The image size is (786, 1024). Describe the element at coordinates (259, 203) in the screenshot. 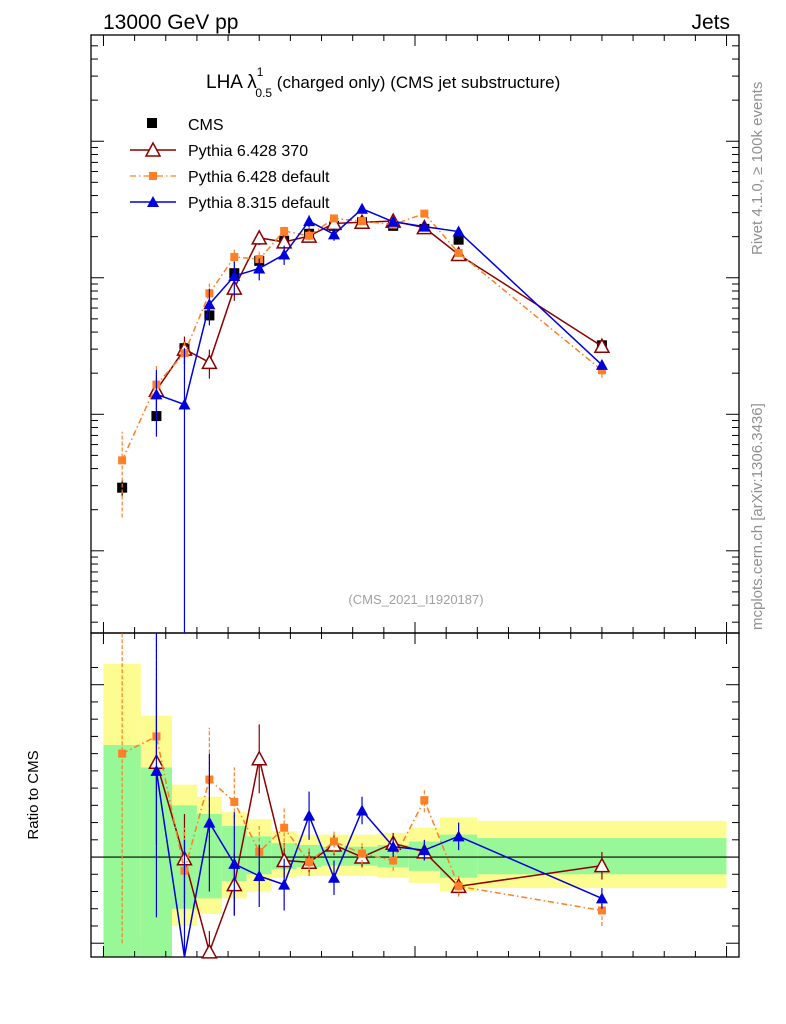

I see `legend-p8-label: Pythia 8.315 default` at that location.